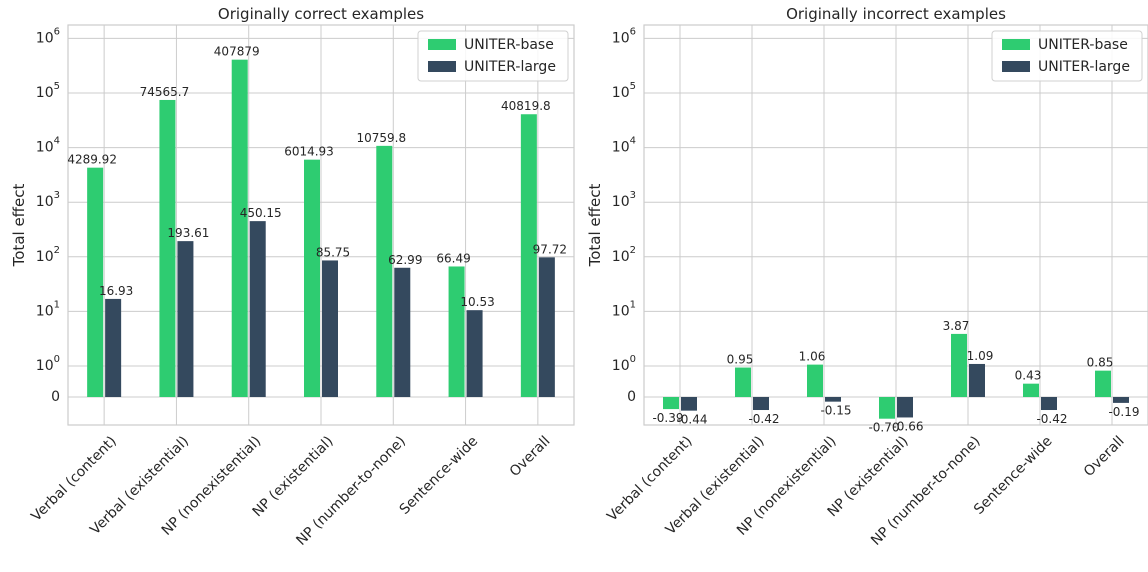  I want to click on bar-value-label: 6014.93, so click(309, 152).